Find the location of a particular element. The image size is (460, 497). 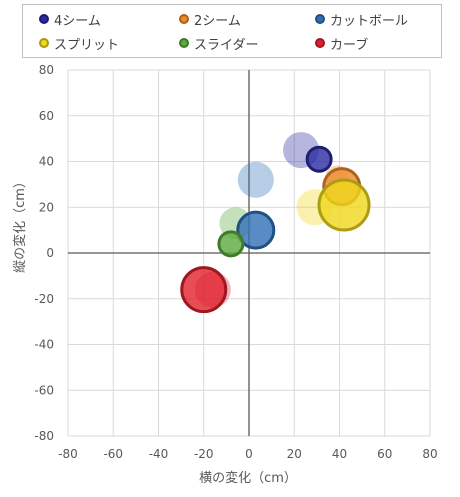

x-tick-label-6: 40 is located at coordinates (339, 454).